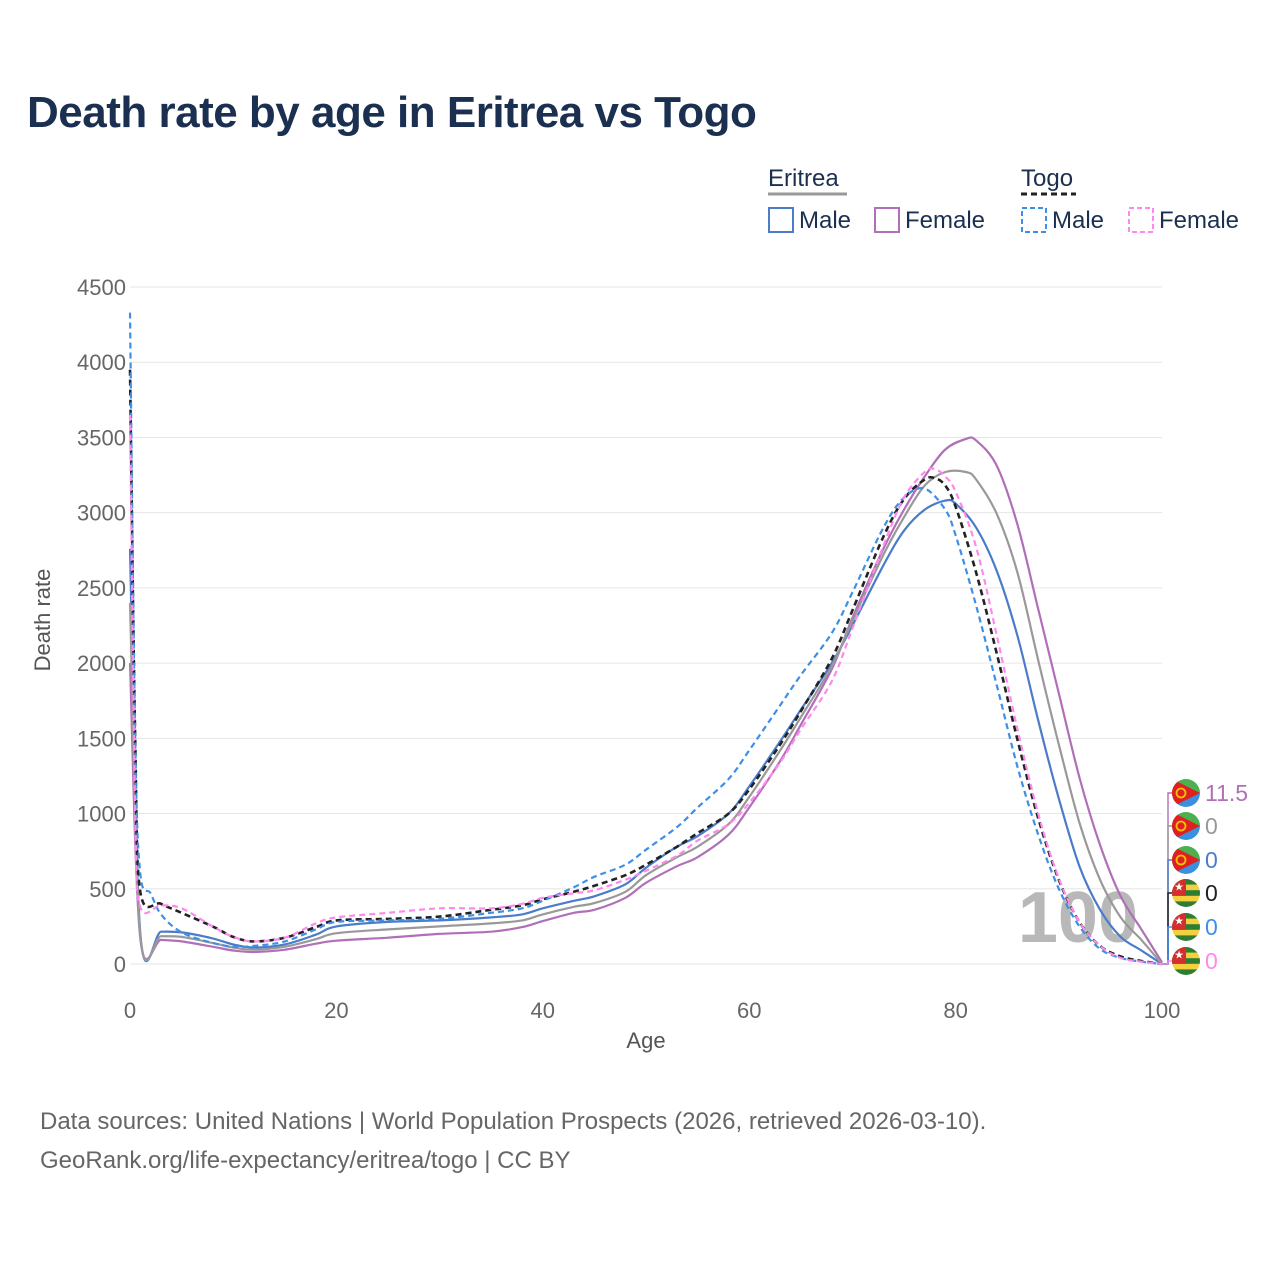 The image size is (1280, 1280). What do you see at coordinates (1205, 877) in the screenshot?
I see `end-value-labels: 11.5 0 0 ★ 0 ★ 0 ★ 0` at bounding box center [1205, 877].